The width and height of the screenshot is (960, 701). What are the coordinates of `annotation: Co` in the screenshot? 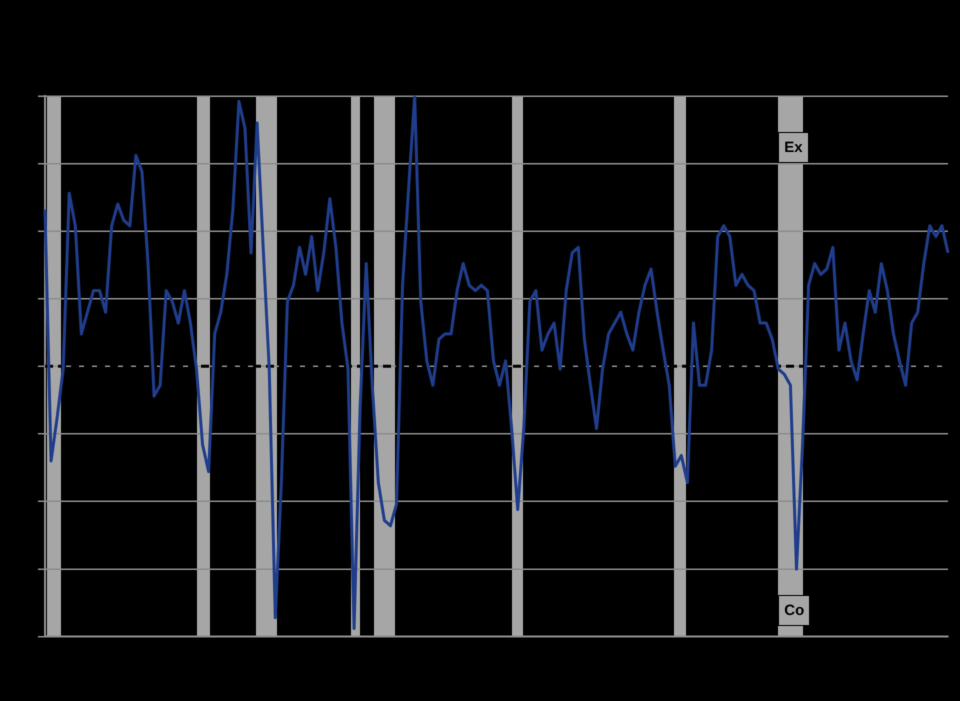 It's located at (794, 610).